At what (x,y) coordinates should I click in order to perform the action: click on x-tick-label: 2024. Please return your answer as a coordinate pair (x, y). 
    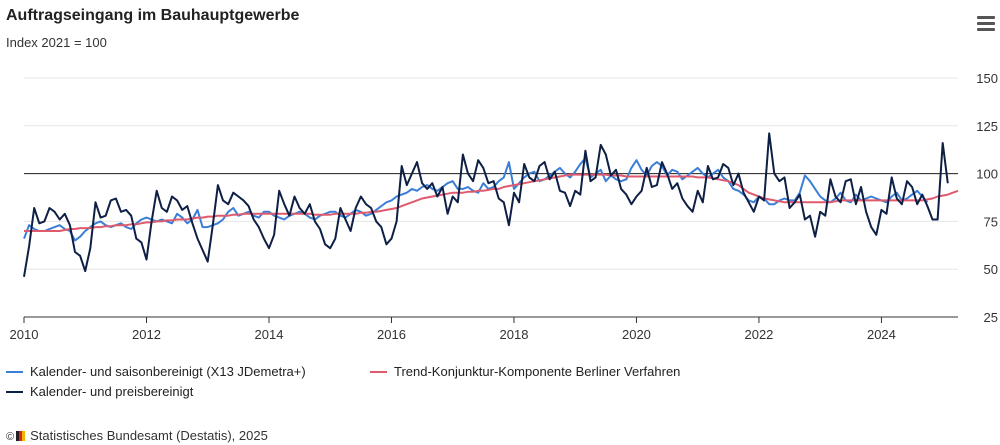
    Looking at the image, I should click on (881, 334).